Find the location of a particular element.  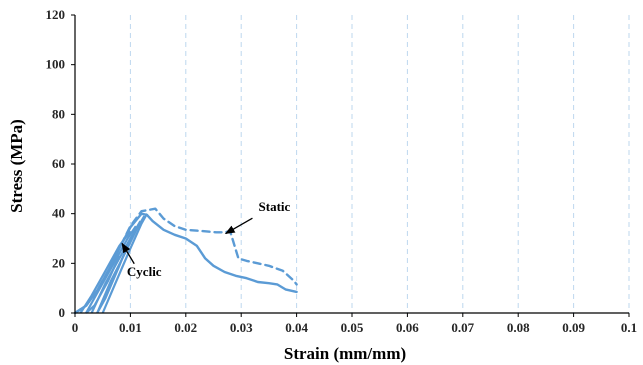

x-tick-label: 0.05 is located at coordinates (352, 327).